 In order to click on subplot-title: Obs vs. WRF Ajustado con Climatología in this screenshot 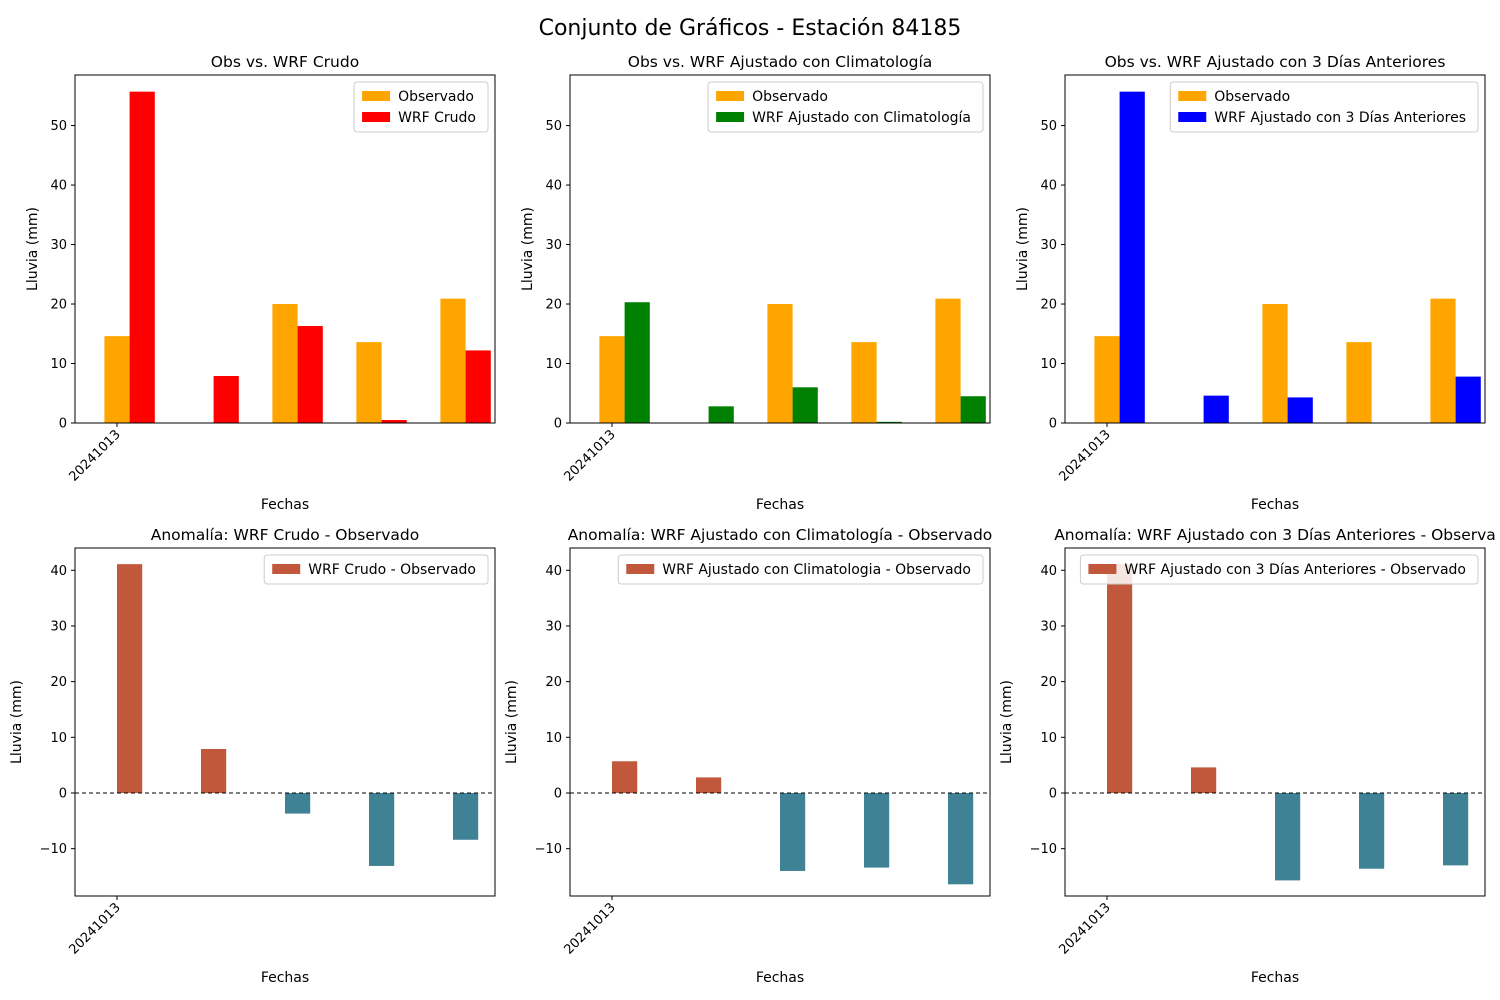, I will do `click(780, 62)`.